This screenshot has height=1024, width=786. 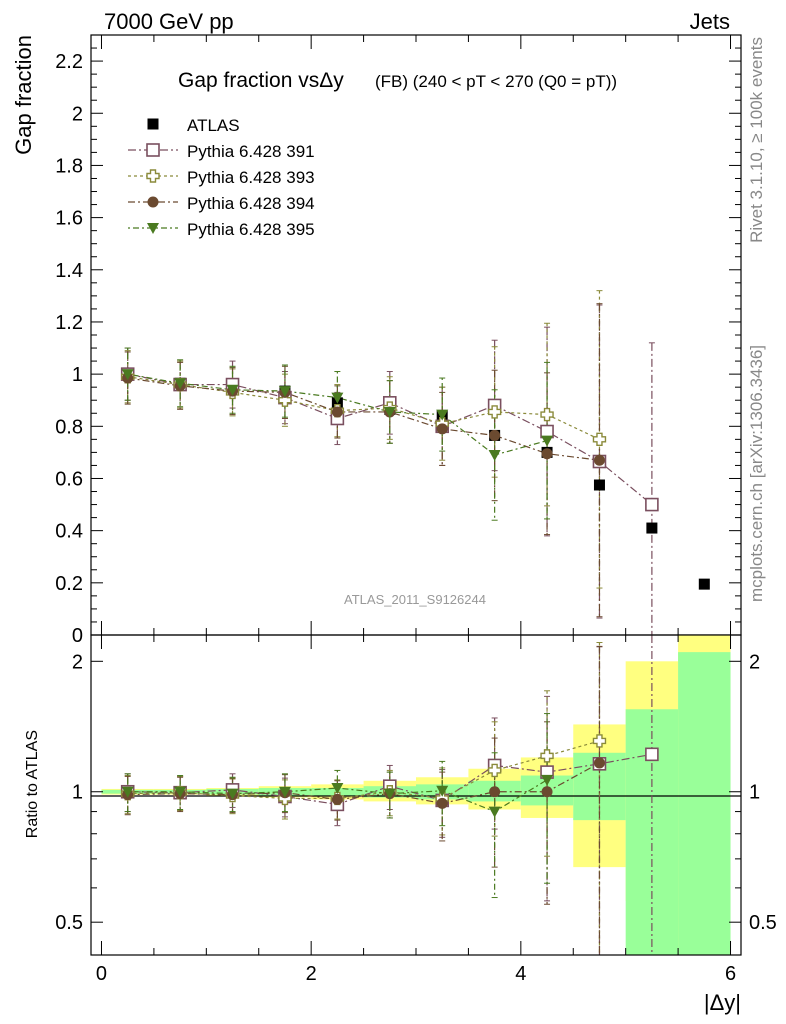 I want to click on ratio-y-tick-label-right: 0.5, so click(x=763, y=923).